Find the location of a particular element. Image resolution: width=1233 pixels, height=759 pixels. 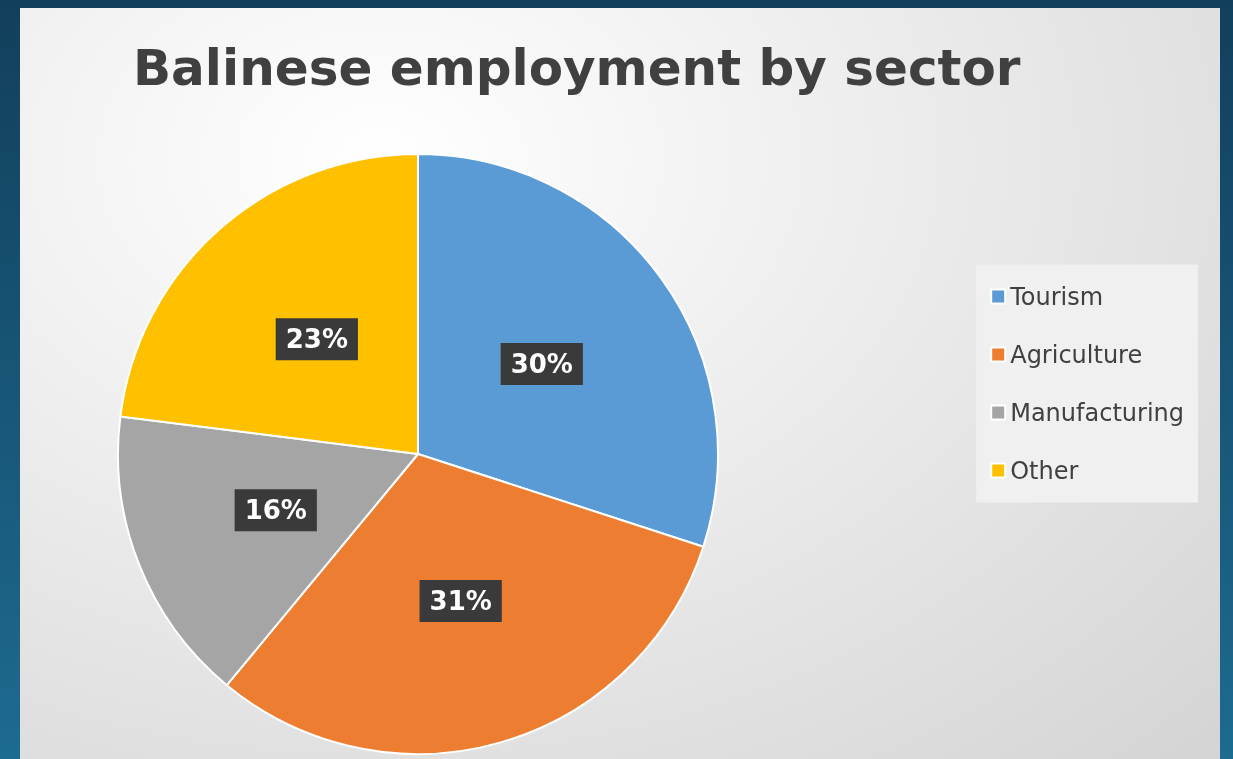

legend-label: Manufacturing is located at coordinates (1097, 412).